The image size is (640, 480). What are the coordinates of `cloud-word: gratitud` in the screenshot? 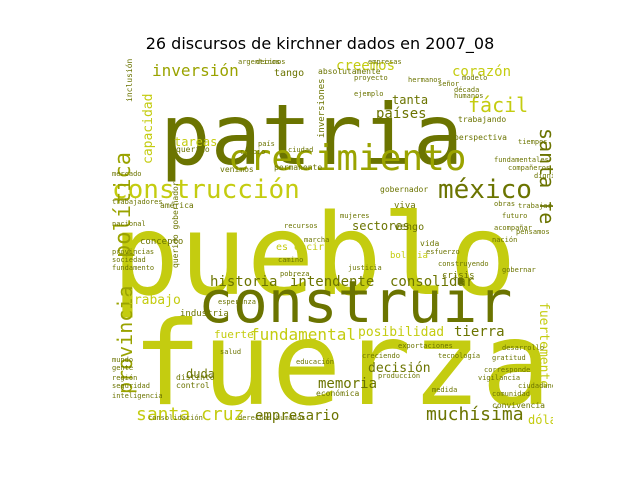 It's located at (509, 358).